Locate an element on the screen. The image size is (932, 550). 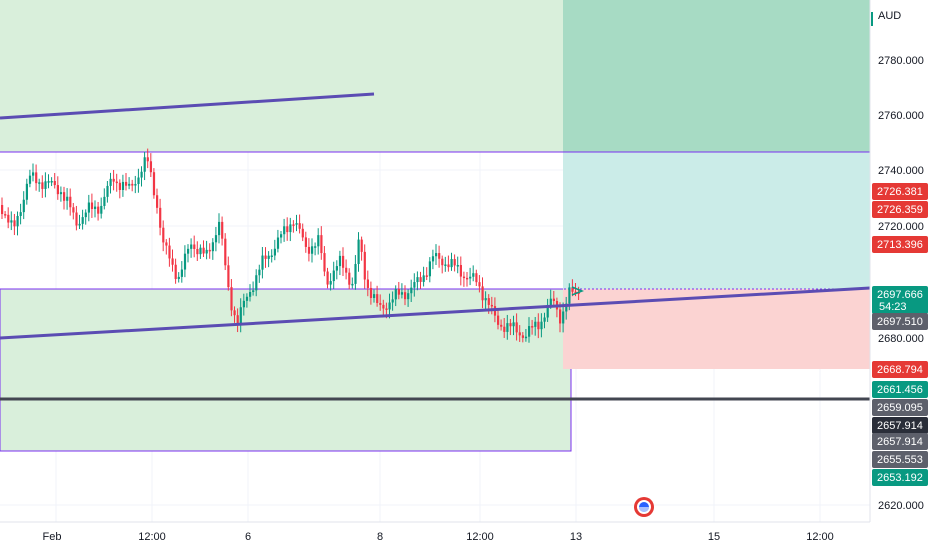
price-tag-label: 2726.359 is located at coordinates (900, 210).